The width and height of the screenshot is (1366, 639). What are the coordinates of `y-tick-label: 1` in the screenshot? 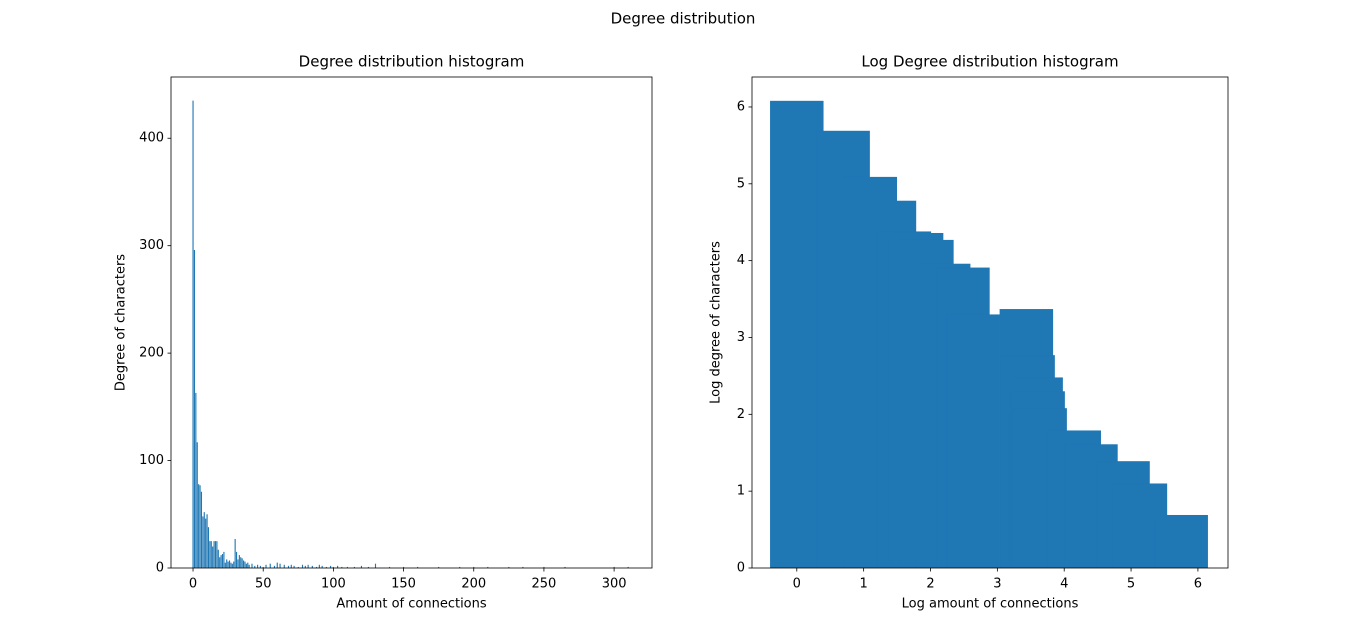 It's located at (741, 491).